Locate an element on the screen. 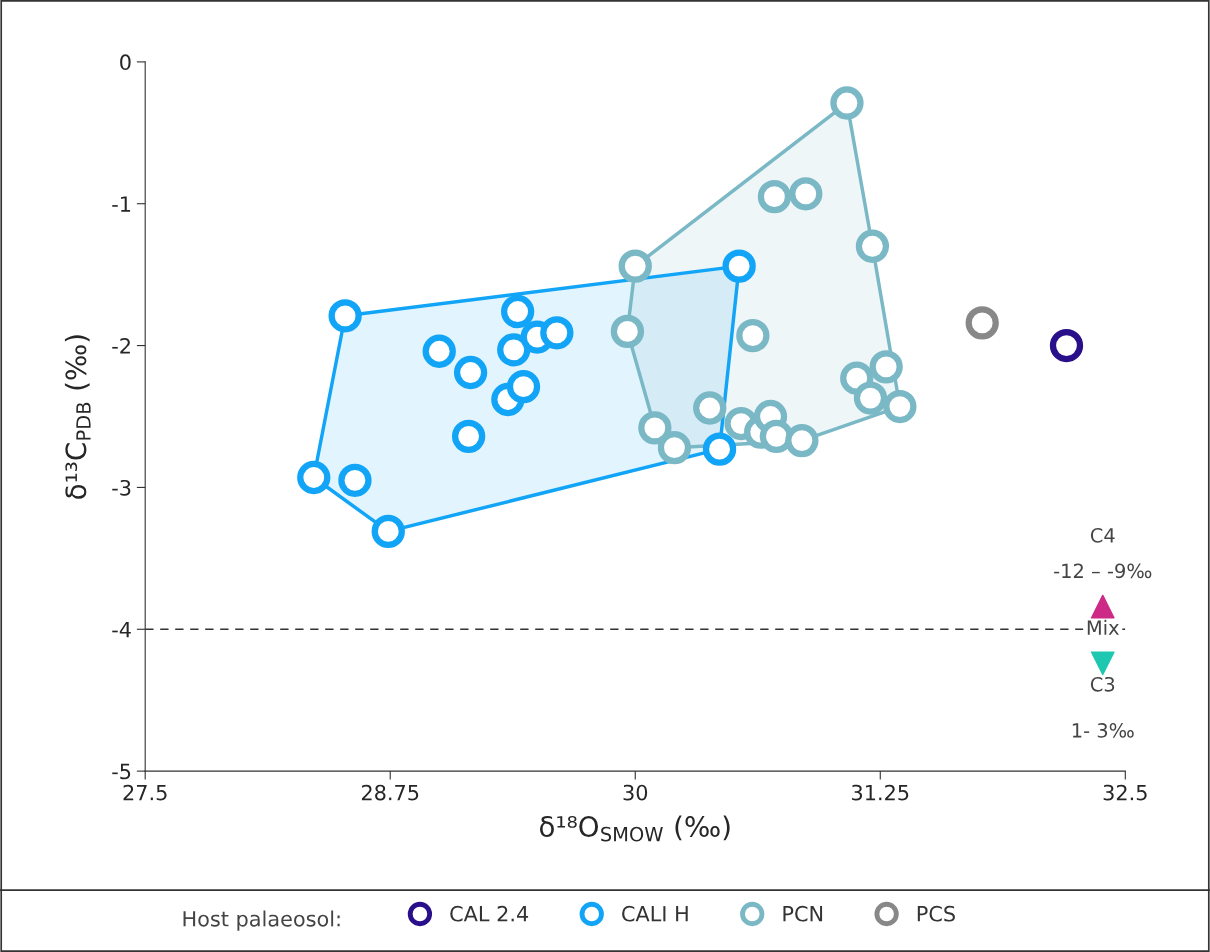 The height and width of the screenshot is (952, 1210). y-axis-title: δ¹³C$_{PDB}$ (‰) is located at coordinates (77, 417).